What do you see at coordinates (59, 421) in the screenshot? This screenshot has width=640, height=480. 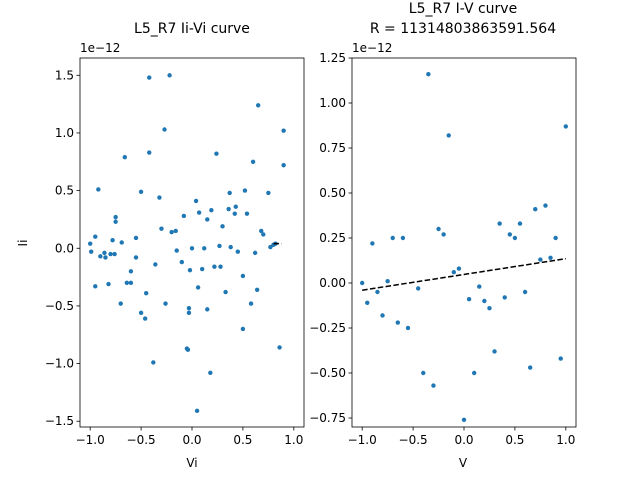 I see `left-y-tick-label: −1.5` at bounding box center [59, 421].